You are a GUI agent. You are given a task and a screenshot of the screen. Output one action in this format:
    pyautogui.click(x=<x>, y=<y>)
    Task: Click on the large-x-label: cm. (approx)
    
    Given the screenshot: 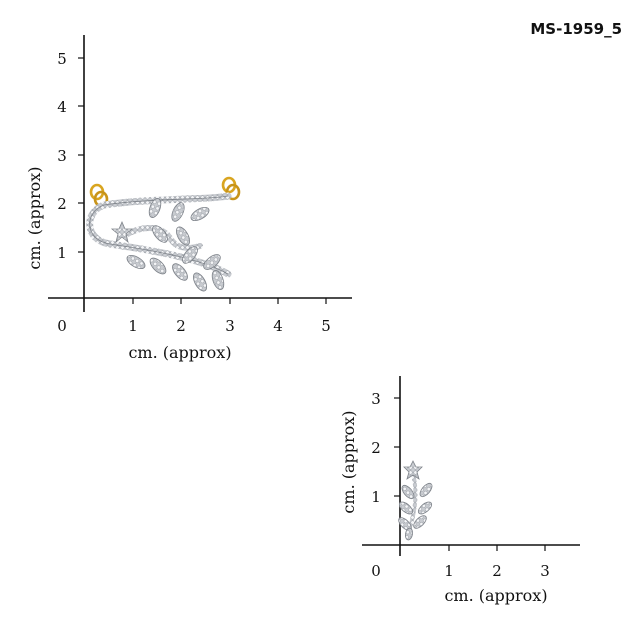 What is the action you would take?
    pyautogui.click(x=179, y=352)
    